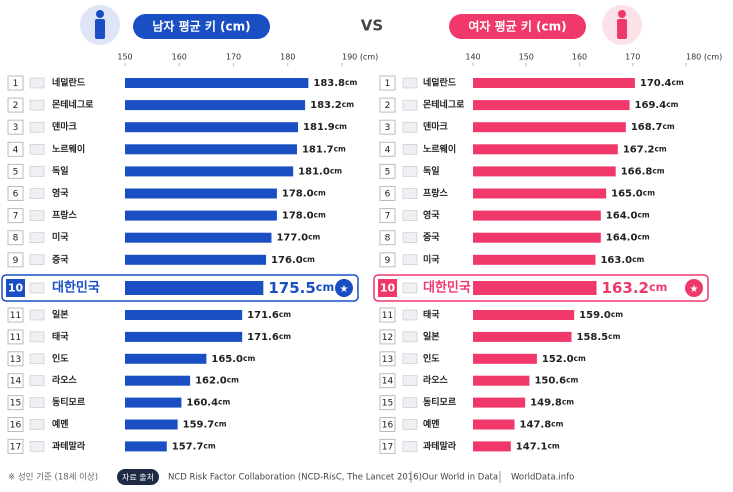 This screenshot has height=492, width=733. Describe the element at coordinates (325, 127) in the screenshot. I see `value-label: 181.9cm` at that location.